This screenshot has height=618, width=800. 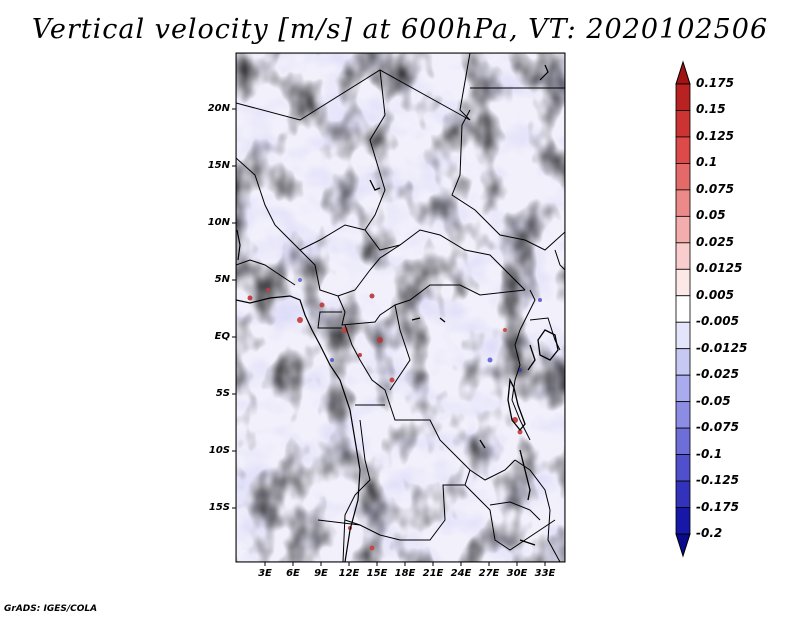 What do you see at coordinates (715, 83) in the screenshot?
I see `colorbar-label: 0.175` at bounding box center [715, 83].